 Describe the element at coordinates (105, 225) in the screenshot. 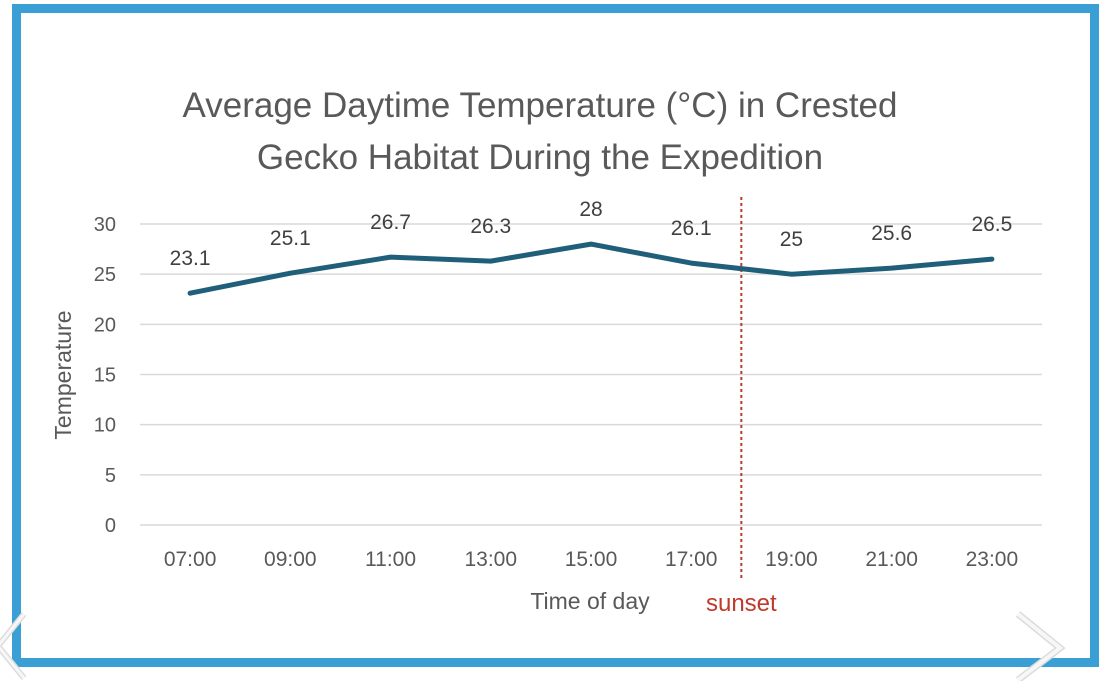

I see `y-tick-label: 30` at that location.